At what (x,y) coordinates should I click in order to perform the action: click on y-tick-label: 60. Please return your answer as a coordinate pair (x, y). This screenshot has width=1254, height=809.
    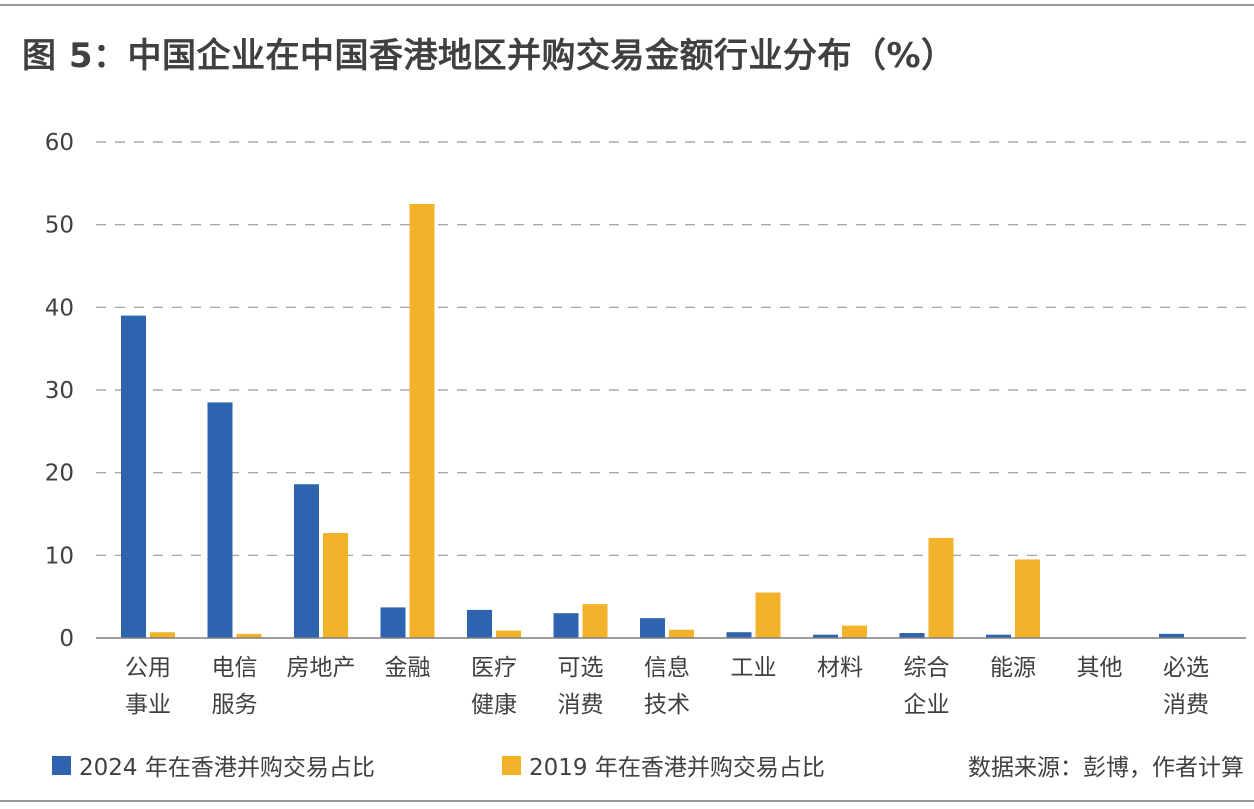
    Looking at the image, I should click on (59, 143).